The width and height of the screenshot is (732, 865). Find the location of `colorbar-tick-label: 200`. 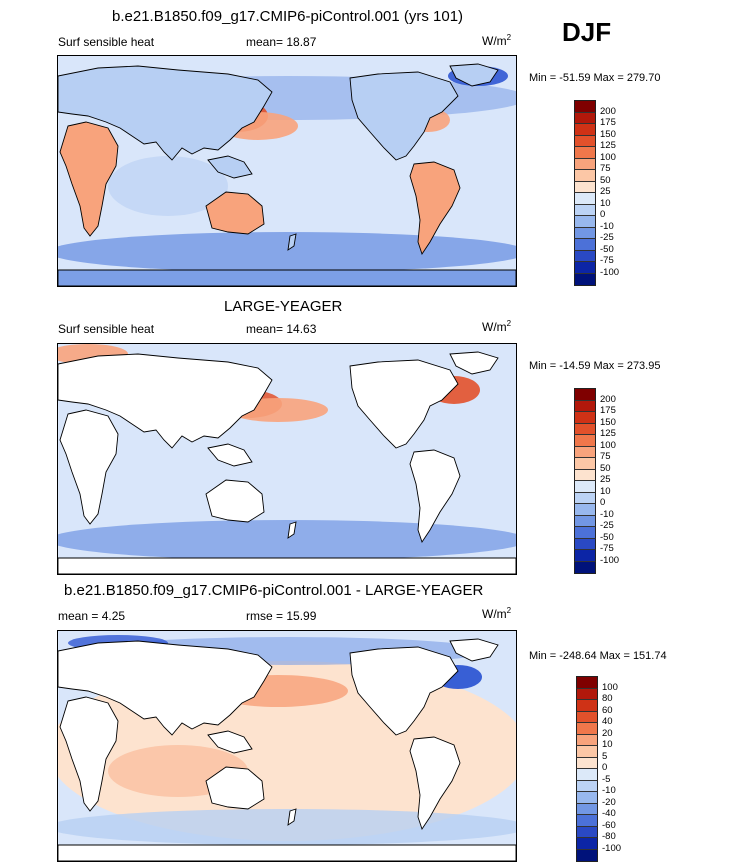

colorbar-tick-label: 200 is located at coordinates (608, 111).